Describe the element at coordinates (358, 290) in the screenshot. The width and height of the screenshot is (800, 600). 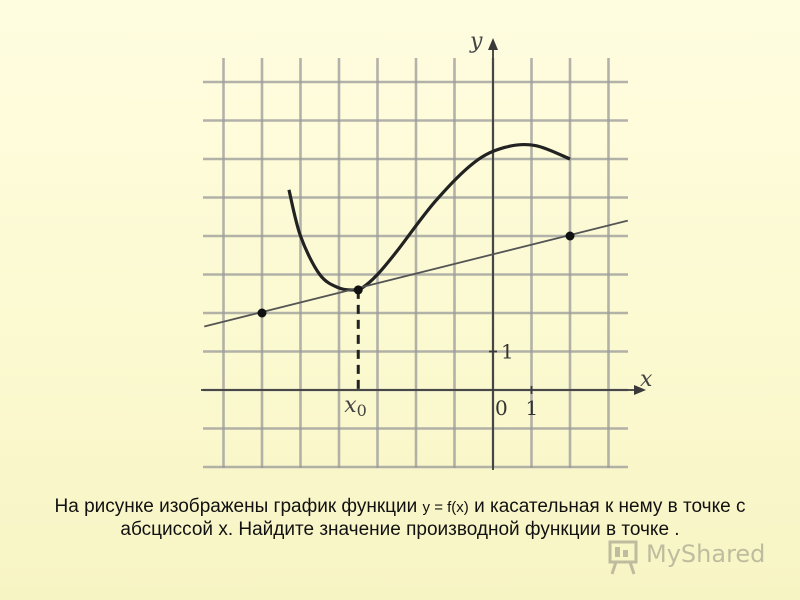
I see `tangency-point` at that location.